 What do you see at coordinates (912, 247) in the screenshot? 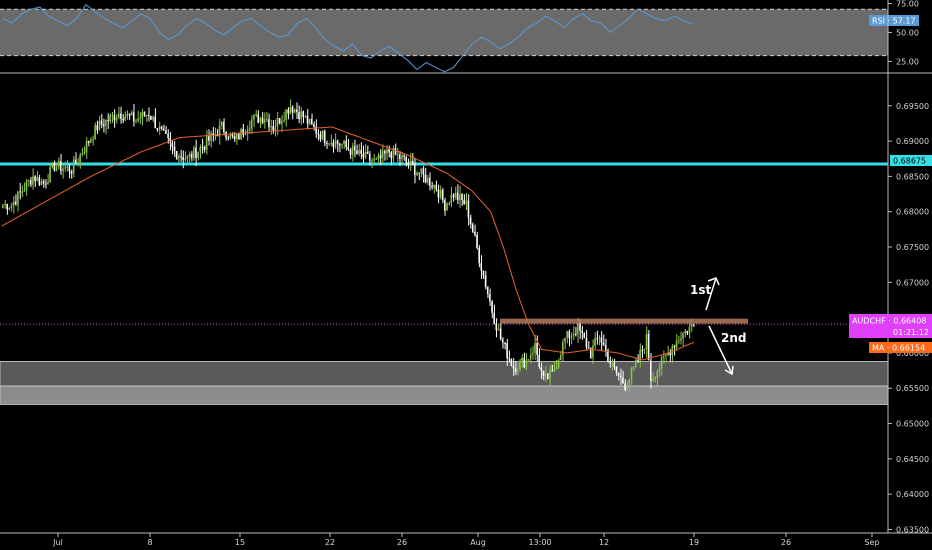
I see `price-tick-label: 0.67500` at bounding box center [912, 247].